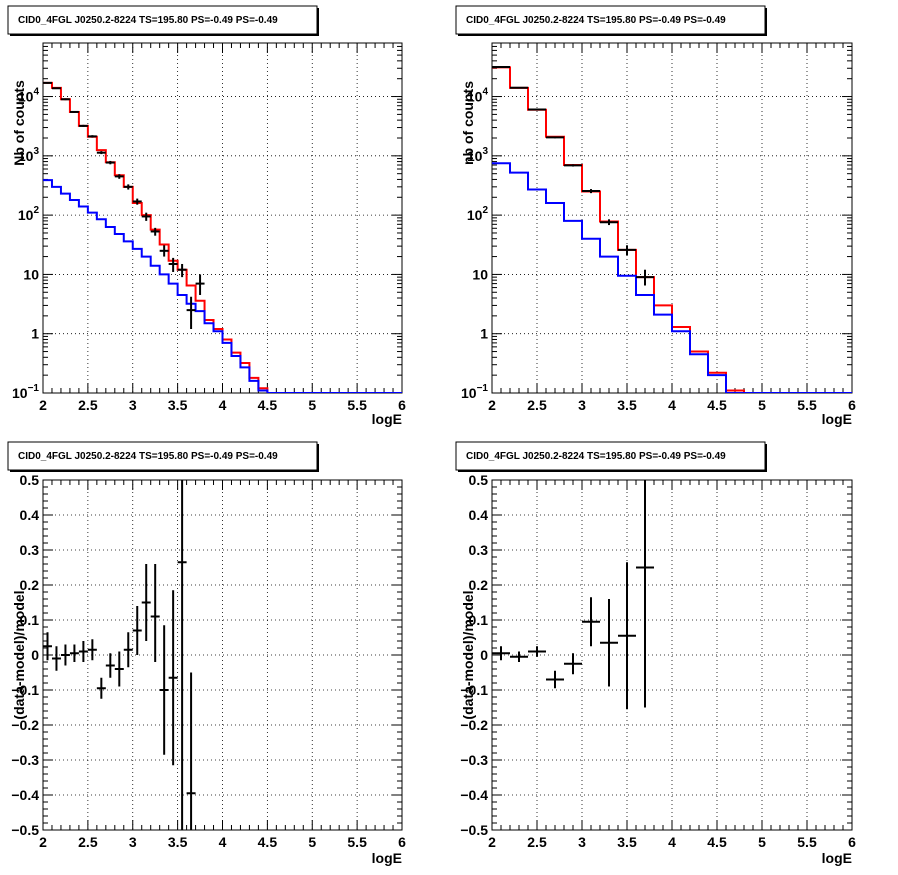 This screenshot has width=898, height=875. Describe the element at coordinates (25, 725) in the screenshot. I see `y-tick-label: −0.2` at that location.